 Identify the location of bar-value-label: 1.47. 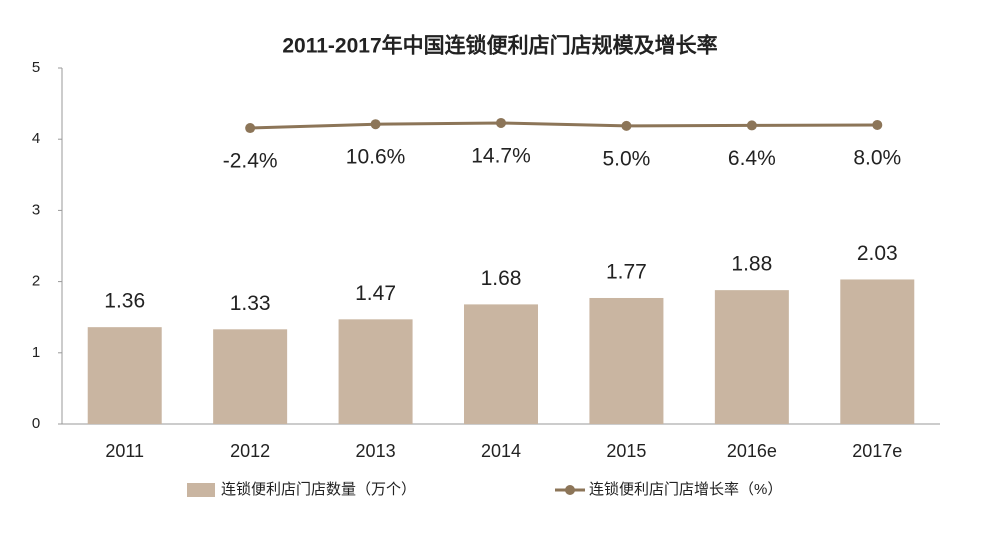
(375, 293).